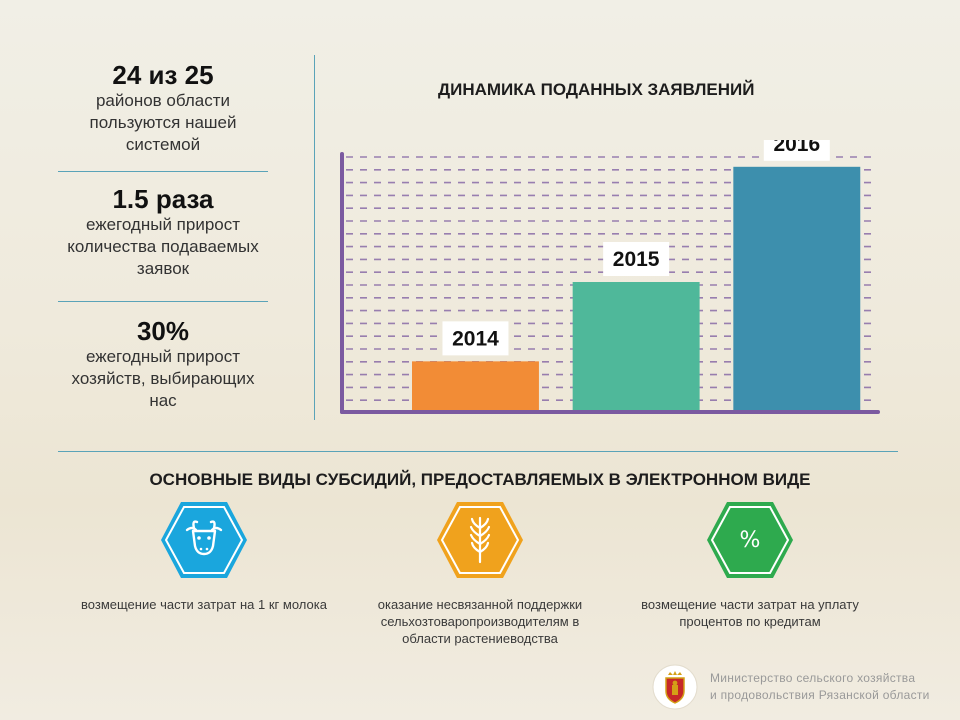 The height and width of the screenshot is (720, 960). I want to click on bar-label-bg-2014, so click(475, 338).